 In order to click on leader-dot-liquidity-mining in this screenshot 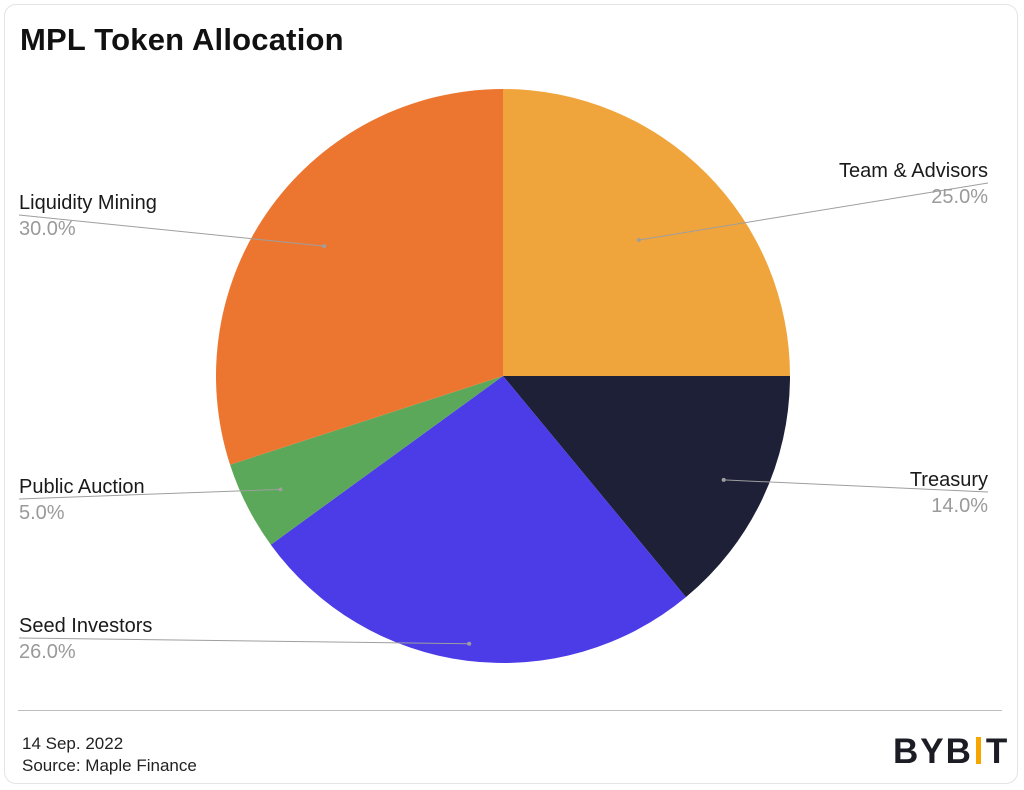, I will do `click(324, 246)`.